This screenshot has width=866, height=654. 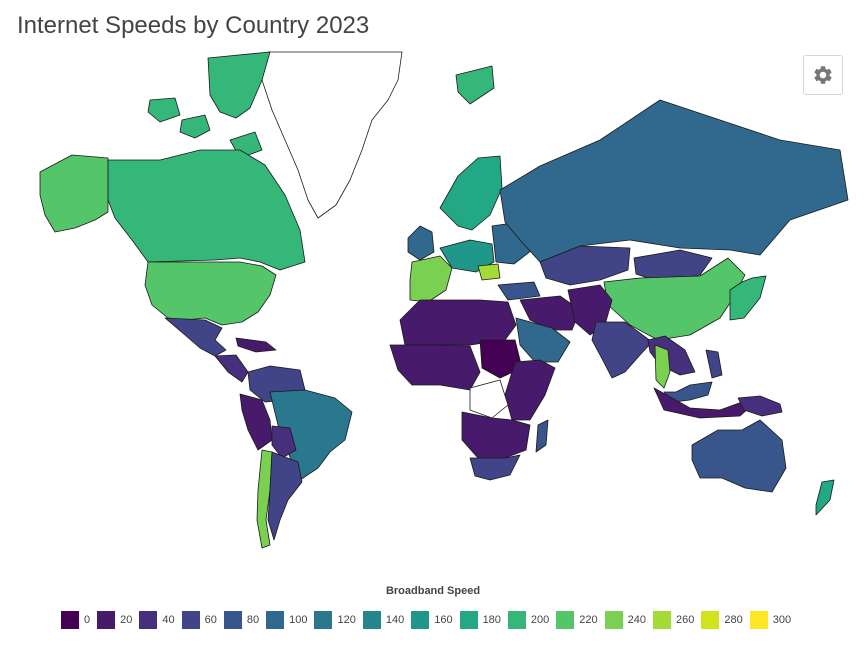 What do you see at coordinates (673, 266) in the screenshot?
I see `country-mongolia` at bounding box center [673, 266].